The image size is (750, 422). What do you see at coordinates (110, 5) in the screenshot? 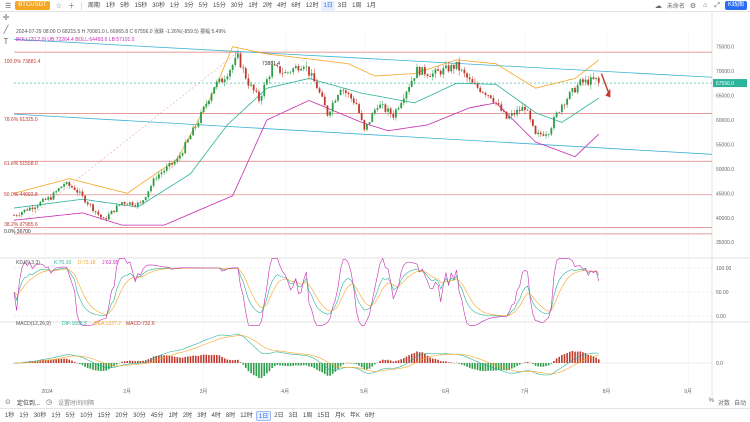
I see `interval-button: 1秒` at bounding box center [110, 5].